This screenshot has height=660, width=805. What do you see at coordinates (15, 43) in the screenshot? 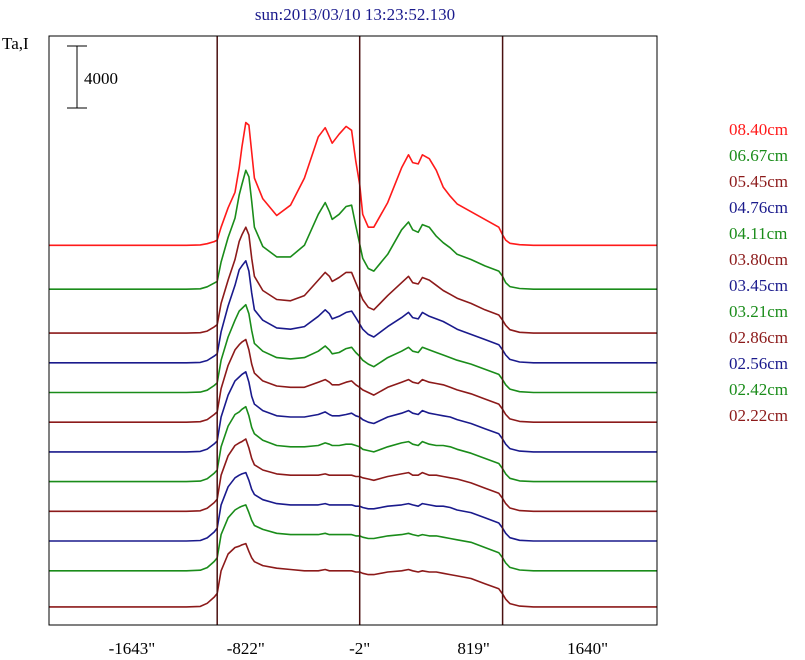
I see `y-axis-label: Ta,I` at bounding box center [15, 43].